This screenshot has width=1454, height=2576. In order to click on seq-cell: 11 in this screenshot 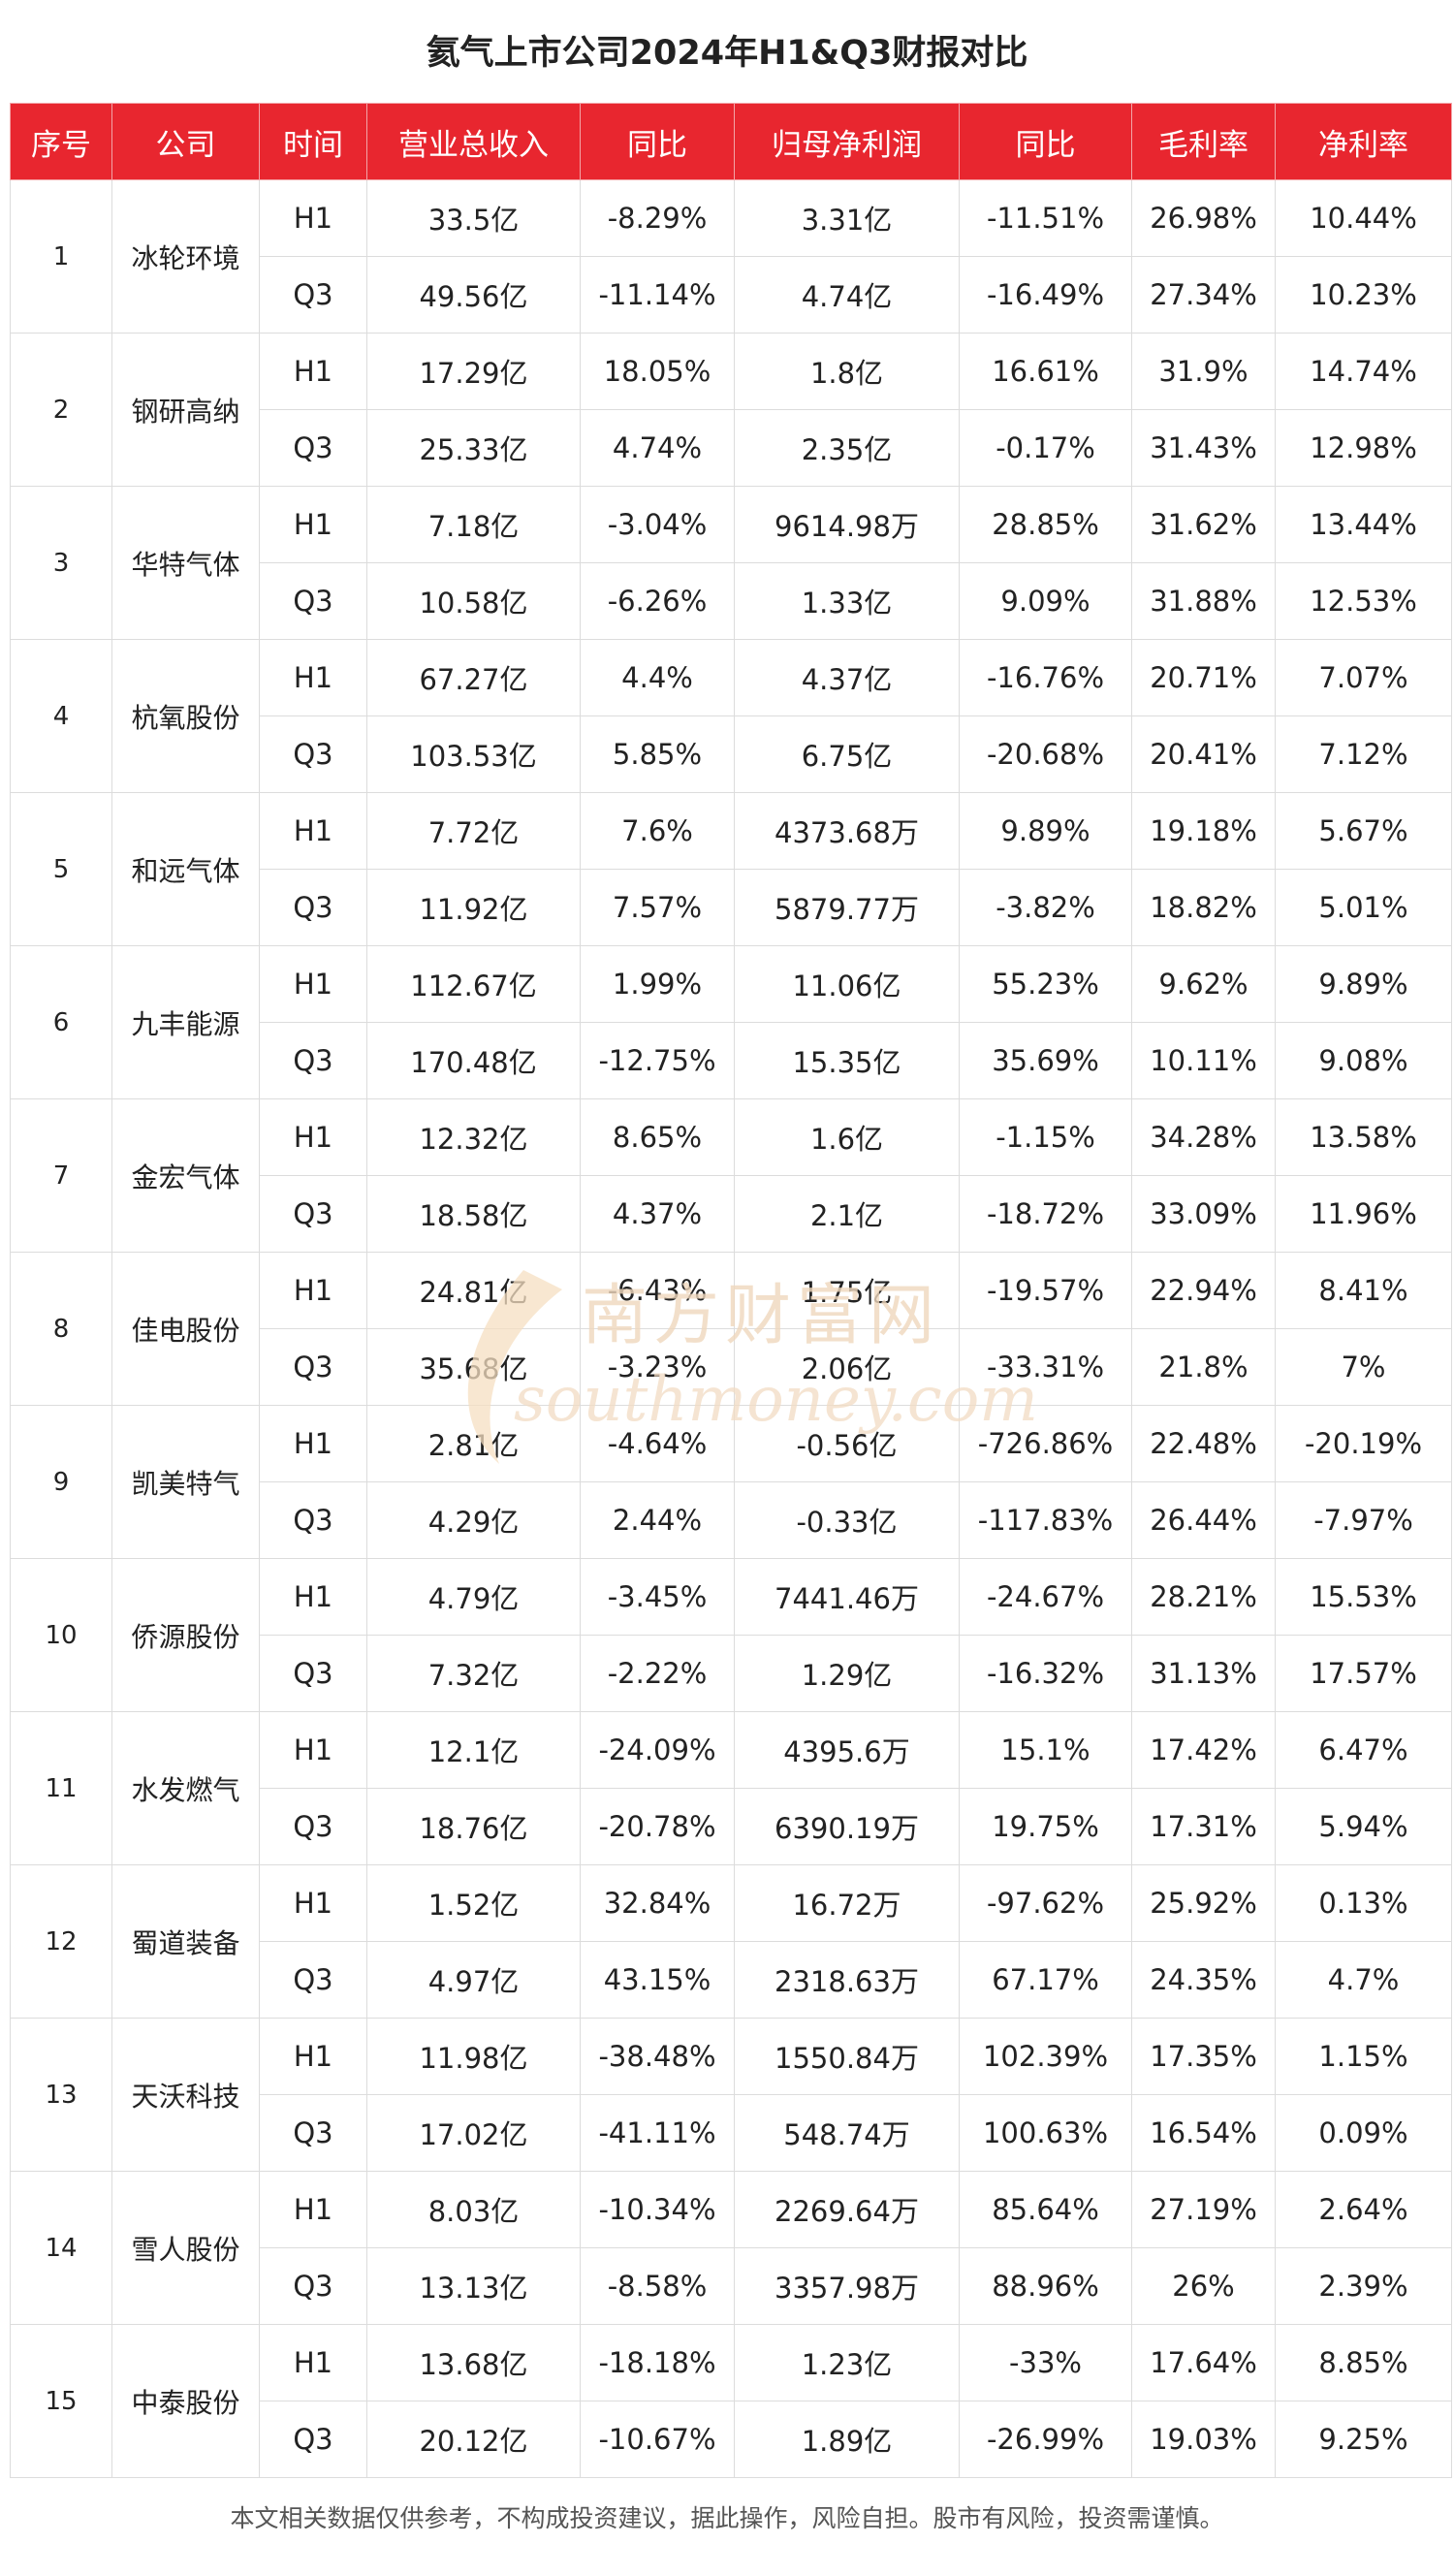, I will do `click(61, 1788)`.